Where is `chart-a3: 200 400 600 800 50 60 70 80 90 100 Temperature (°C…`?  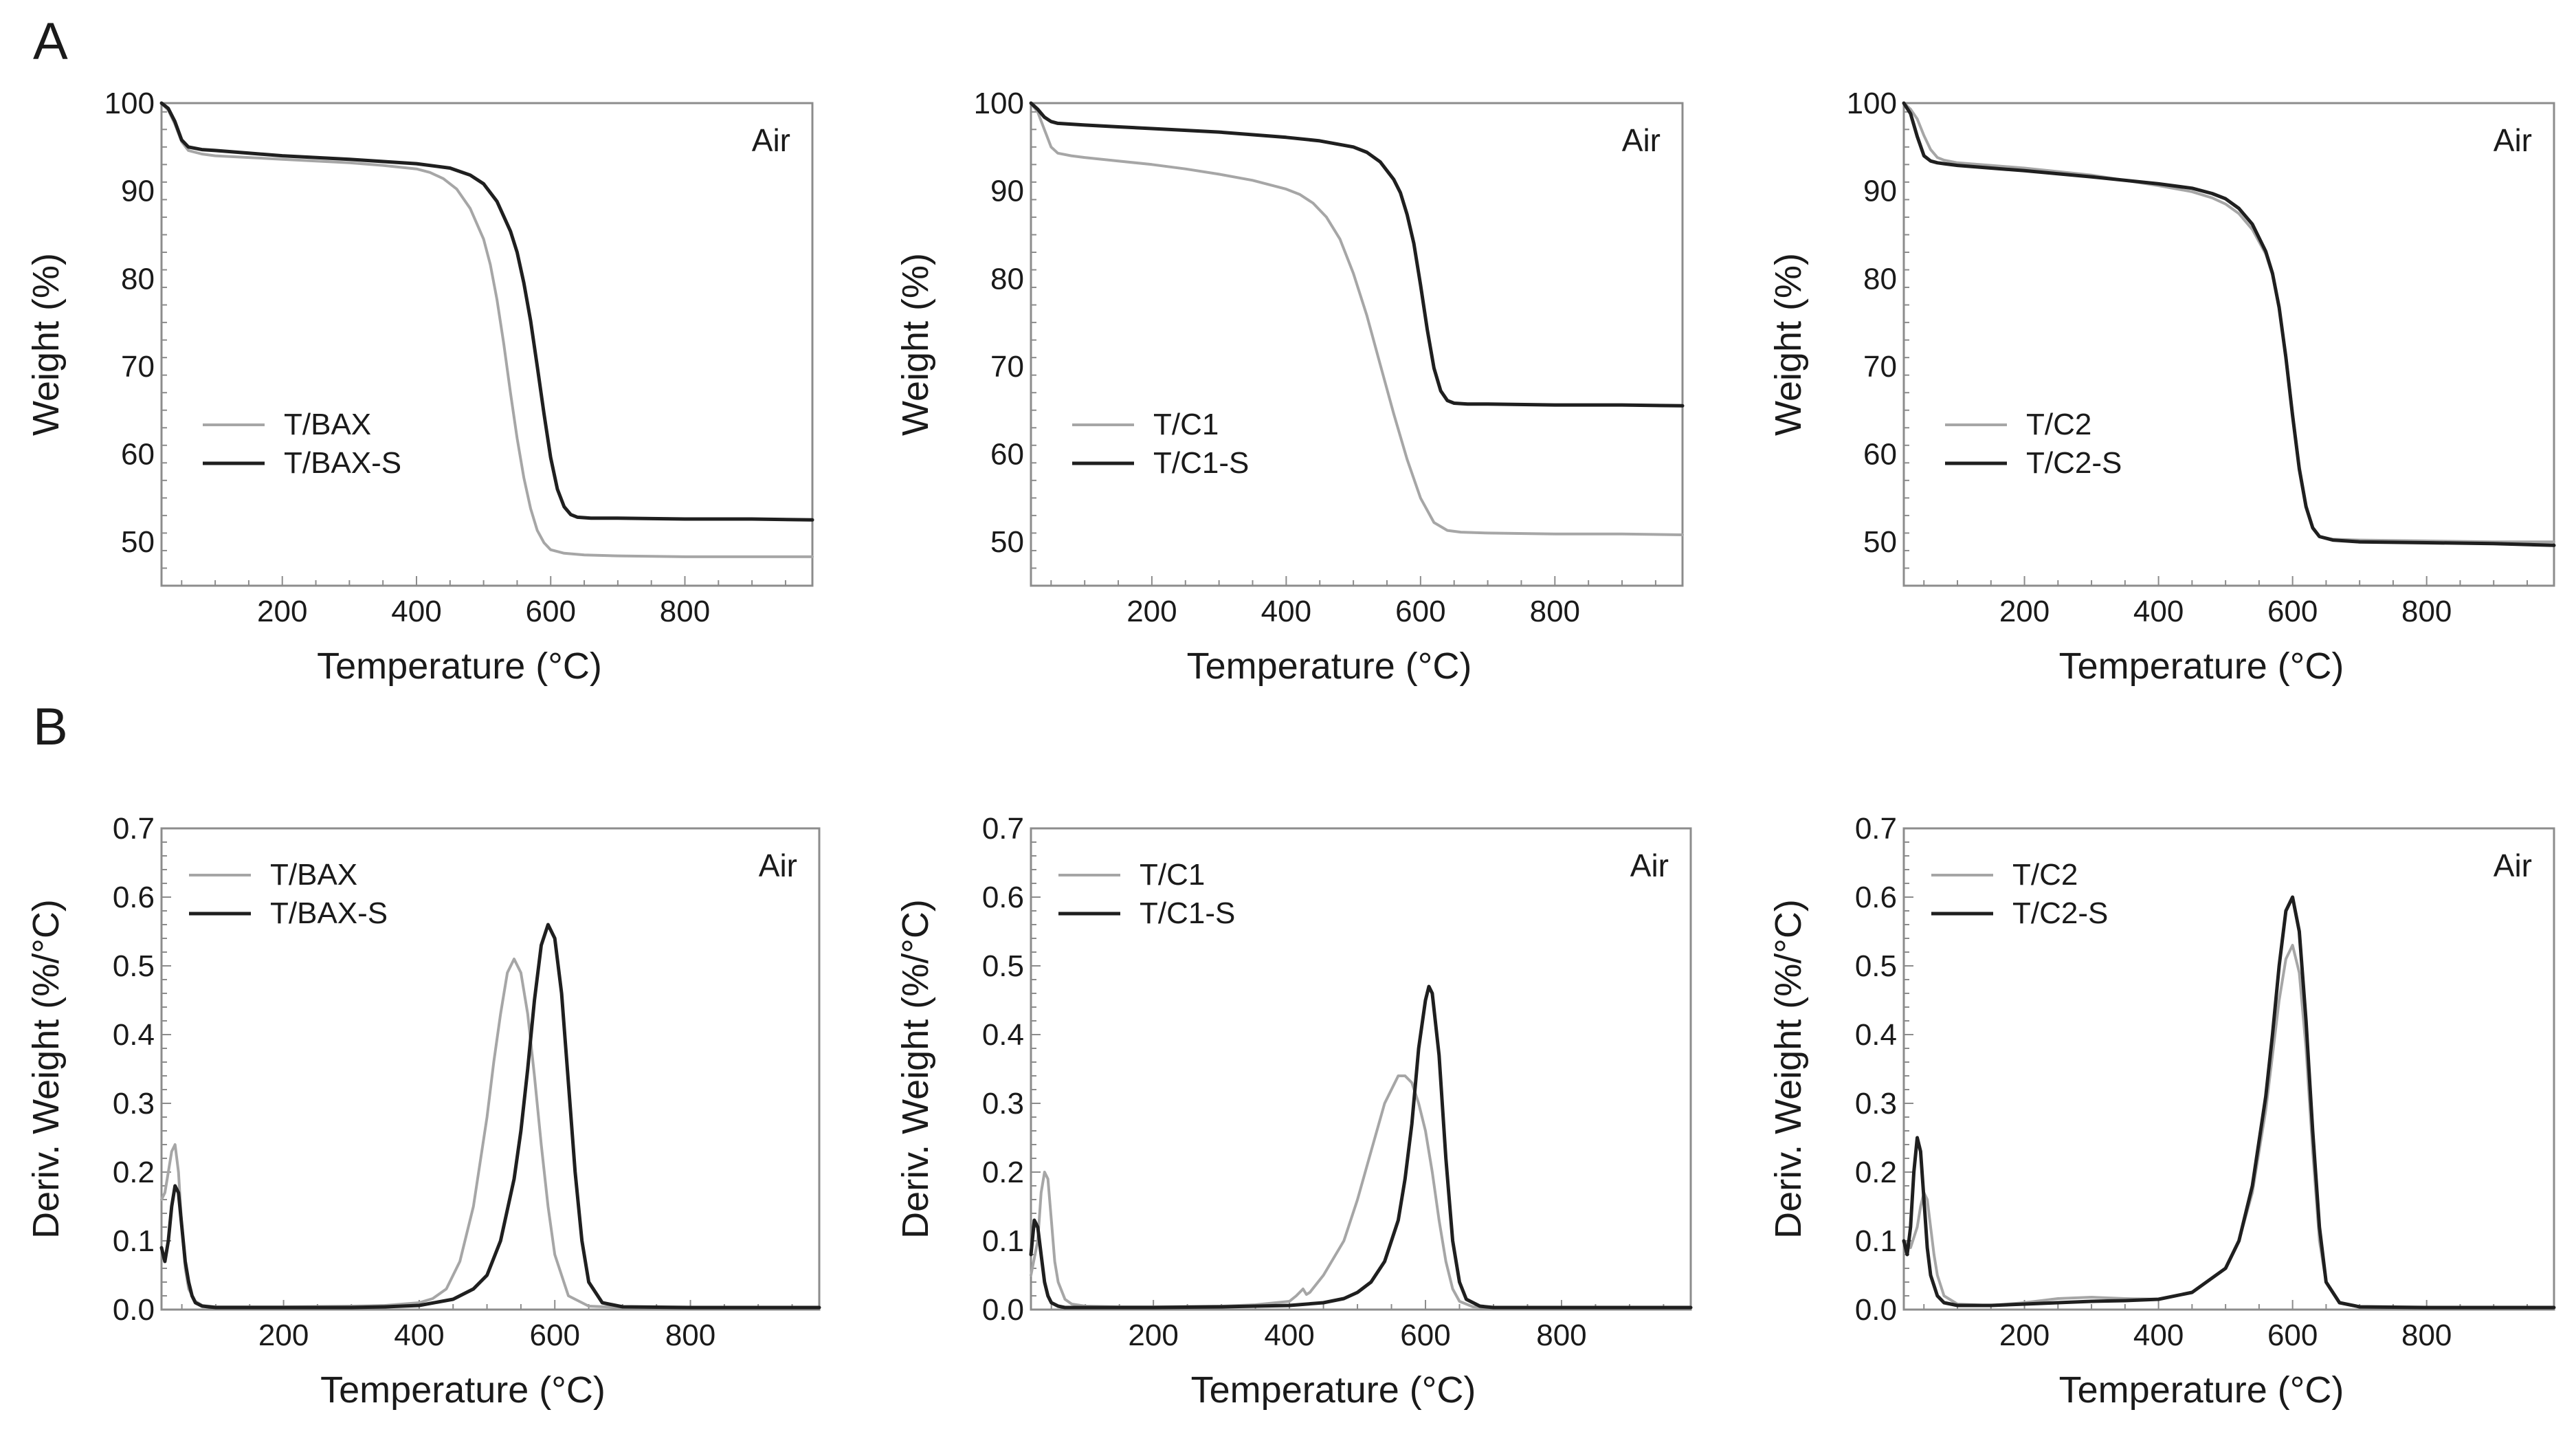 chart-a3: 200 400 600 800 50 60 70 80 90 100 Temperature (°C… is located at coordinates (2162, 387).